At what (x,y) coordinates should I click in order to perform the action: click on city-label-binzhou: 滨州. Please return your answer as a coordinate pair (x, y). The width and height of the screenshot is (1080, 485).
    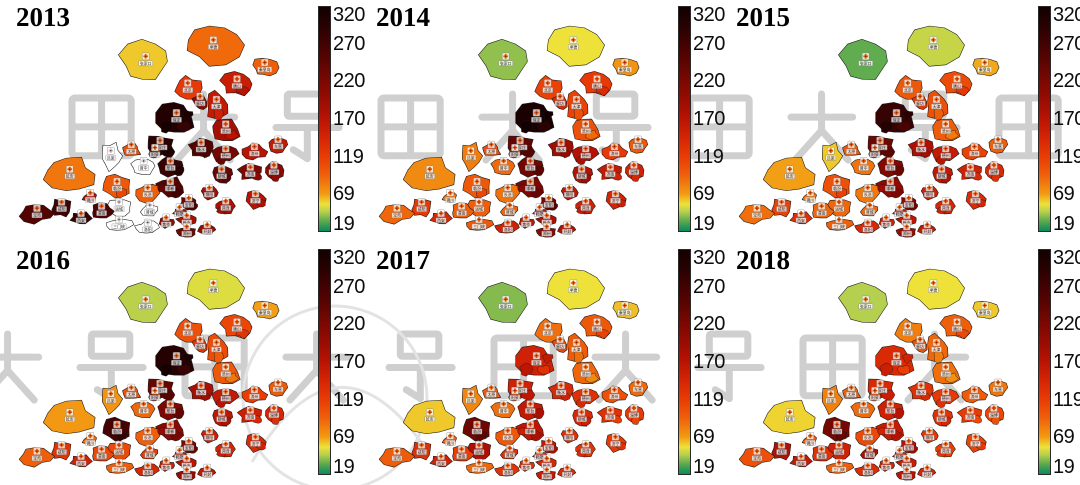
    Looking at the image, I should click on (614, 149).